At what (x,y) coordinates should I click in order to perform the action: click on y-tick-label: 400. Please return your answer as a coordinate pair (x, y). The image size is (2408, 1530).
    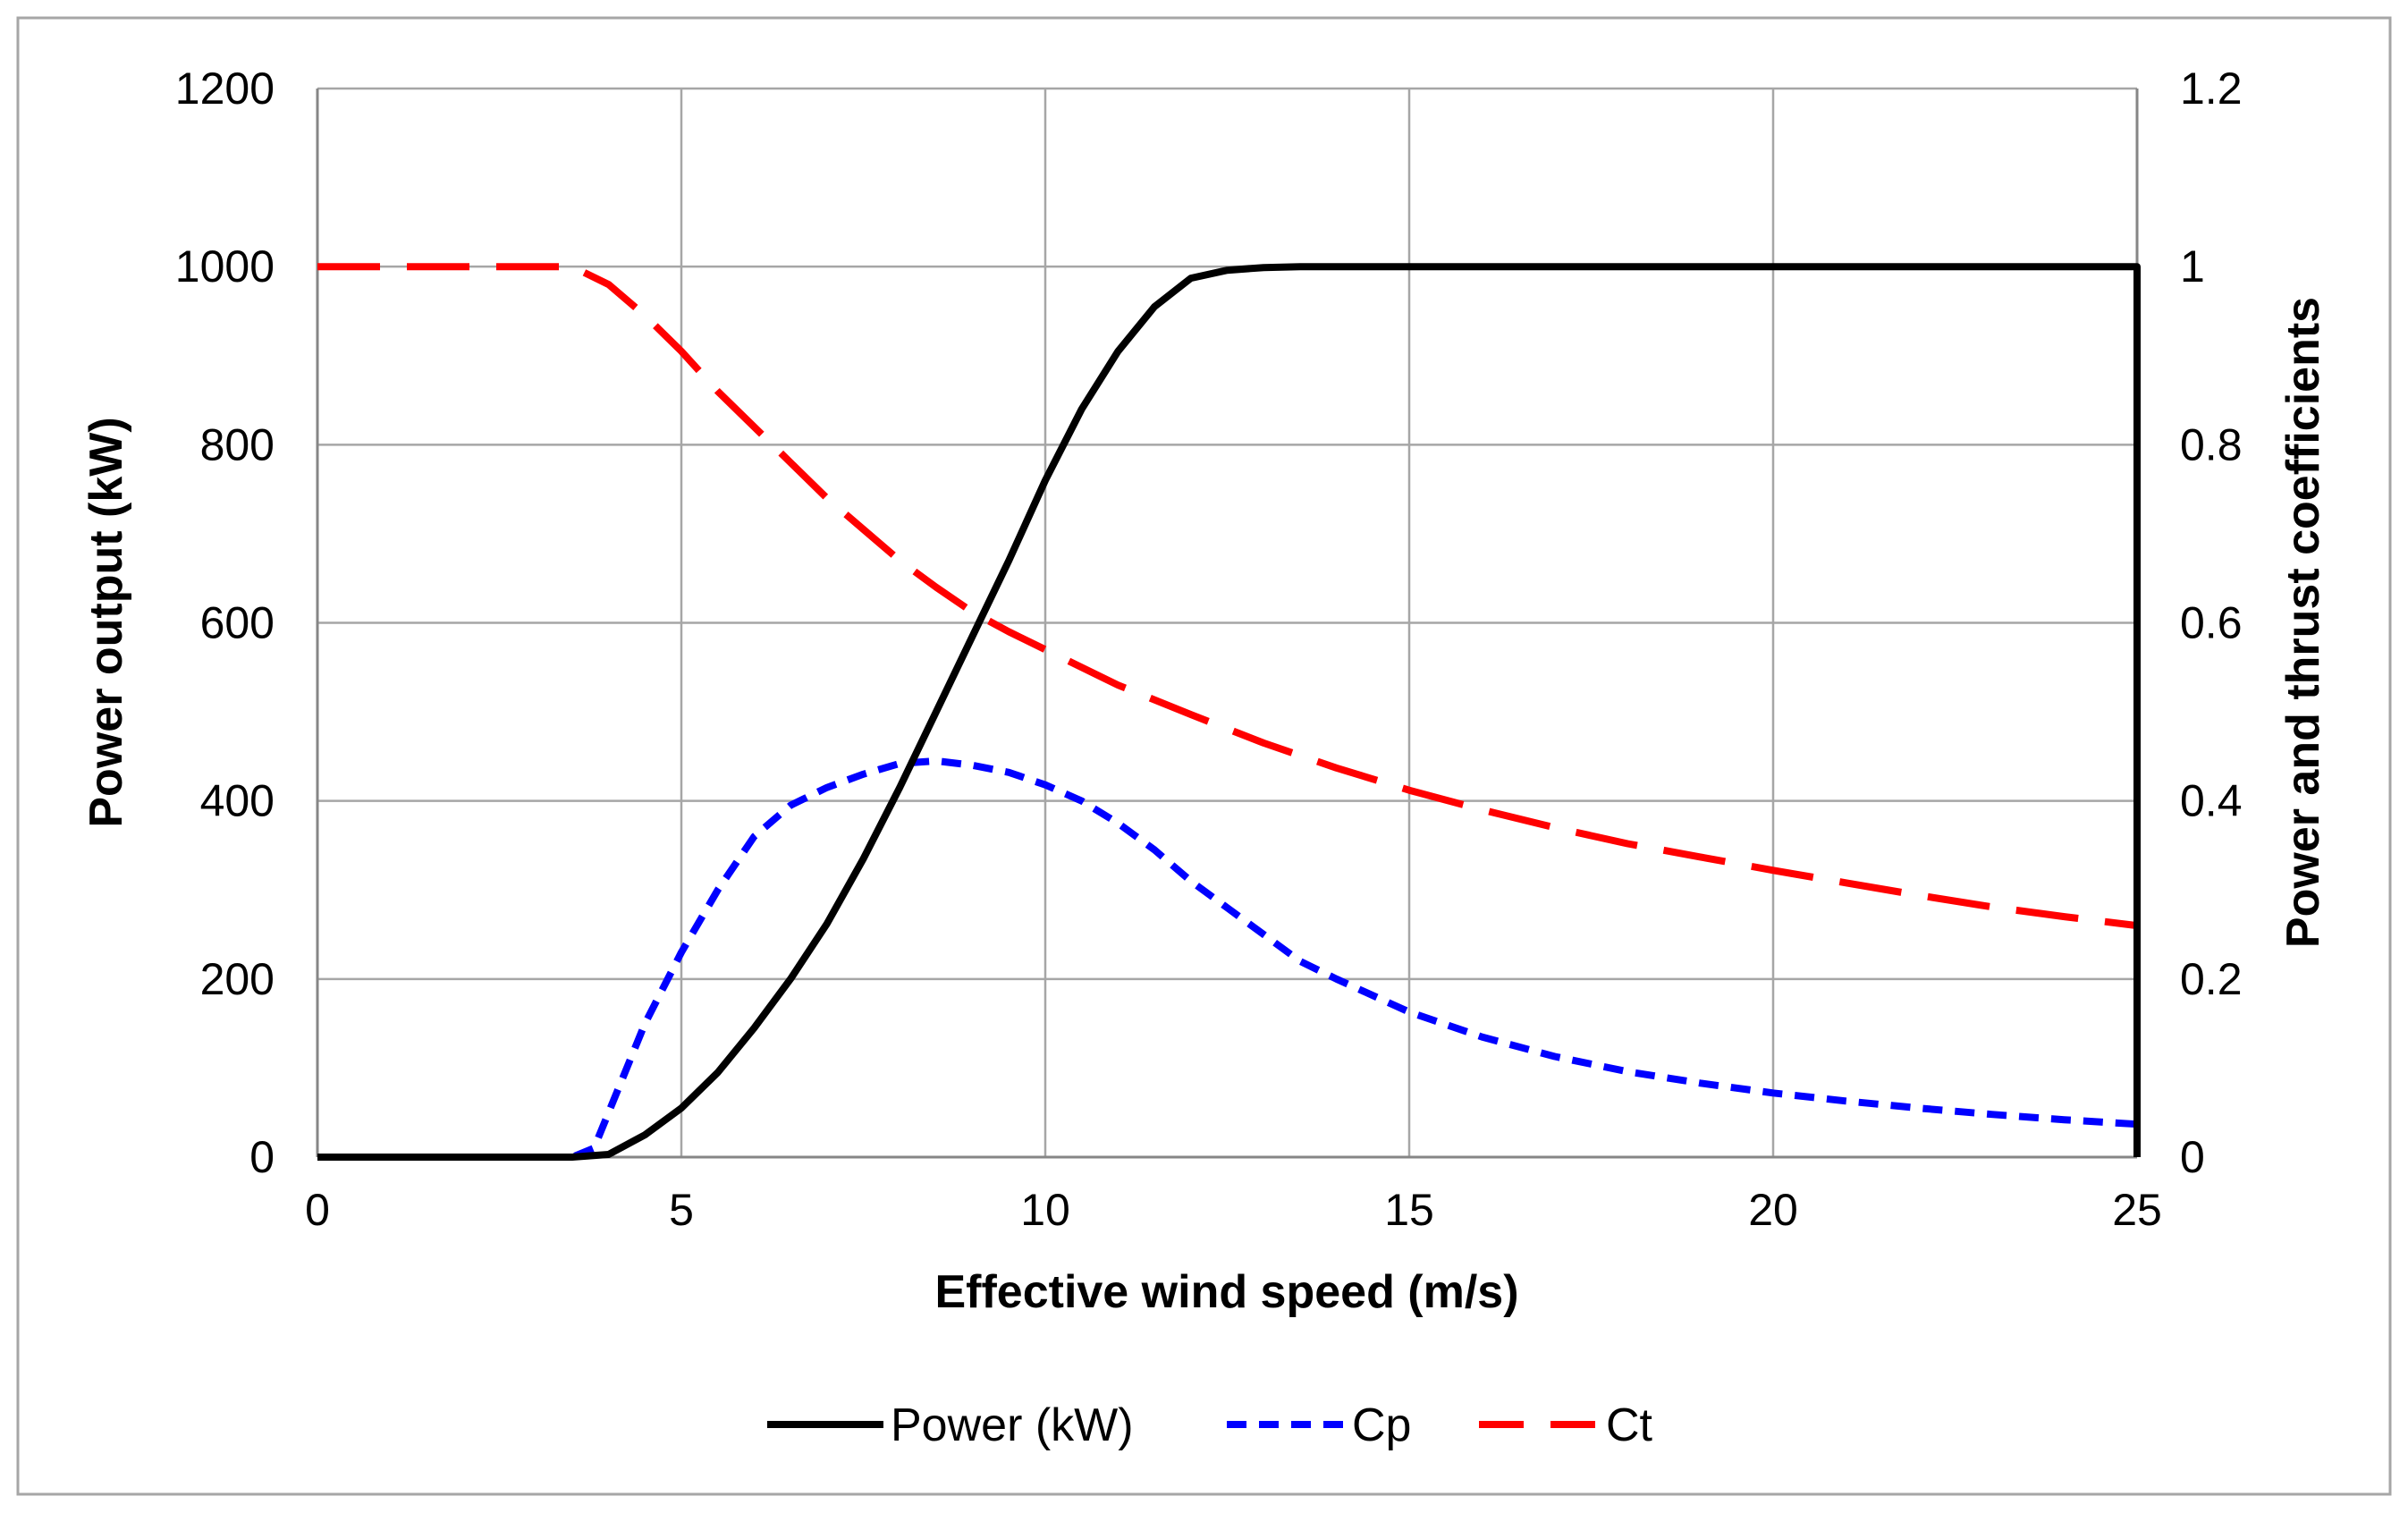
    Looking at the image, I should click on (238, 801).